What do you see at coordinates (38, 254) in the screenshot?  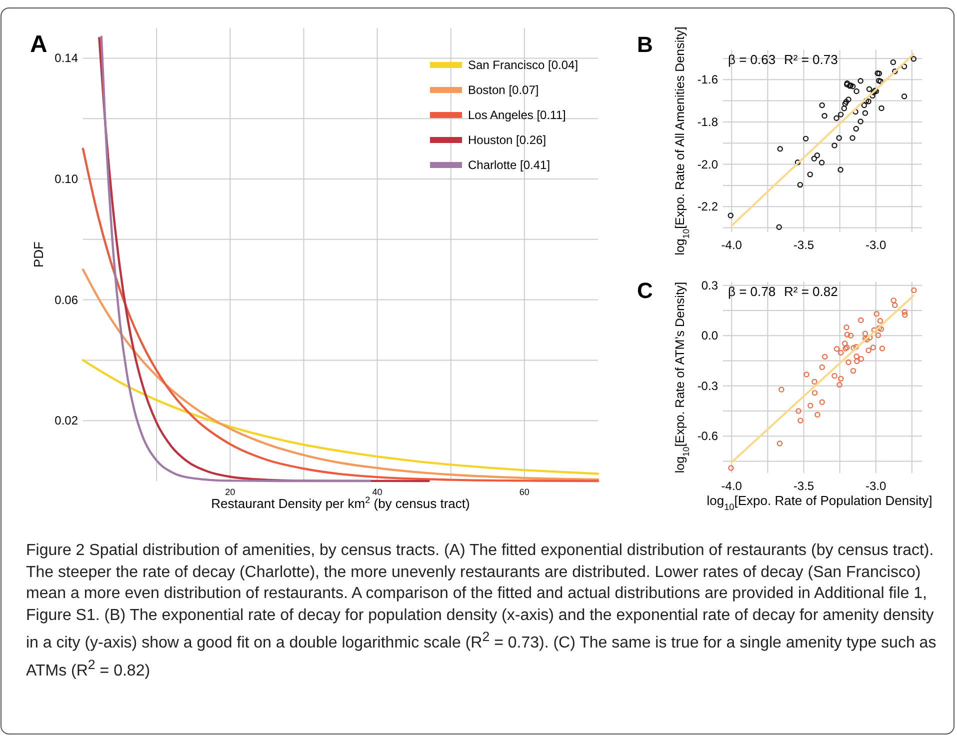 I see `y-axis-title: PDF` at bounding box center [38, 254].